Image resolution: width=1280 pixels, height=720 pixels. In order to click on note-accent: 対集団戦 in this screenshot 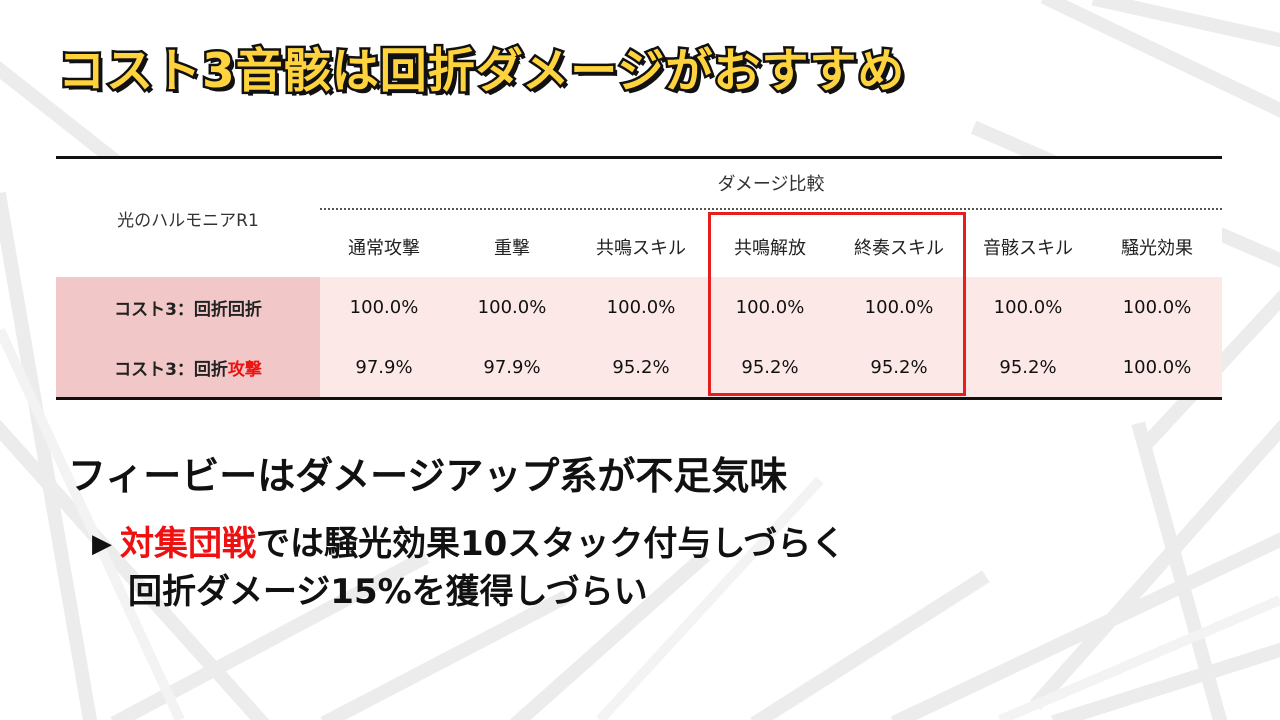, I will do `click(188, 544)`.